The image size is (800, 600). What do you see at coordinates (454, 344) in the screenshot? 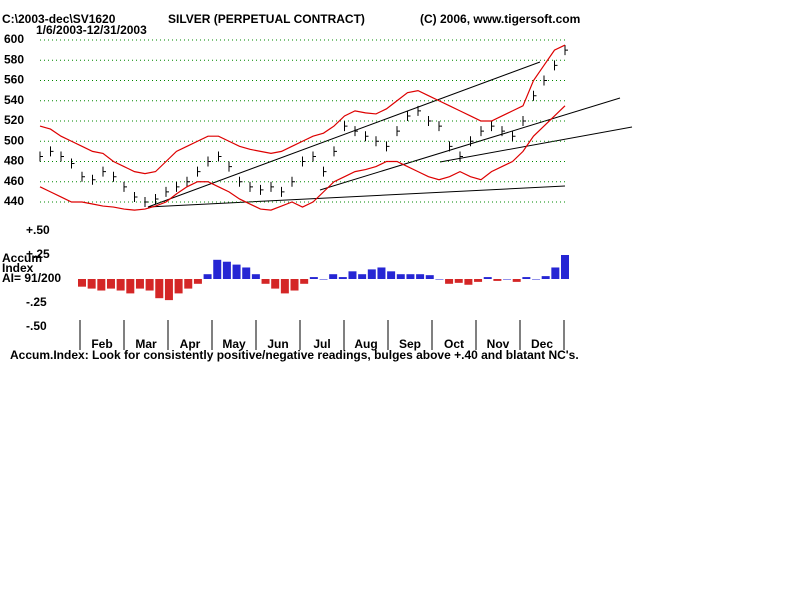
I see `x-tick-label: Oct` at bounding box center [454, 344].